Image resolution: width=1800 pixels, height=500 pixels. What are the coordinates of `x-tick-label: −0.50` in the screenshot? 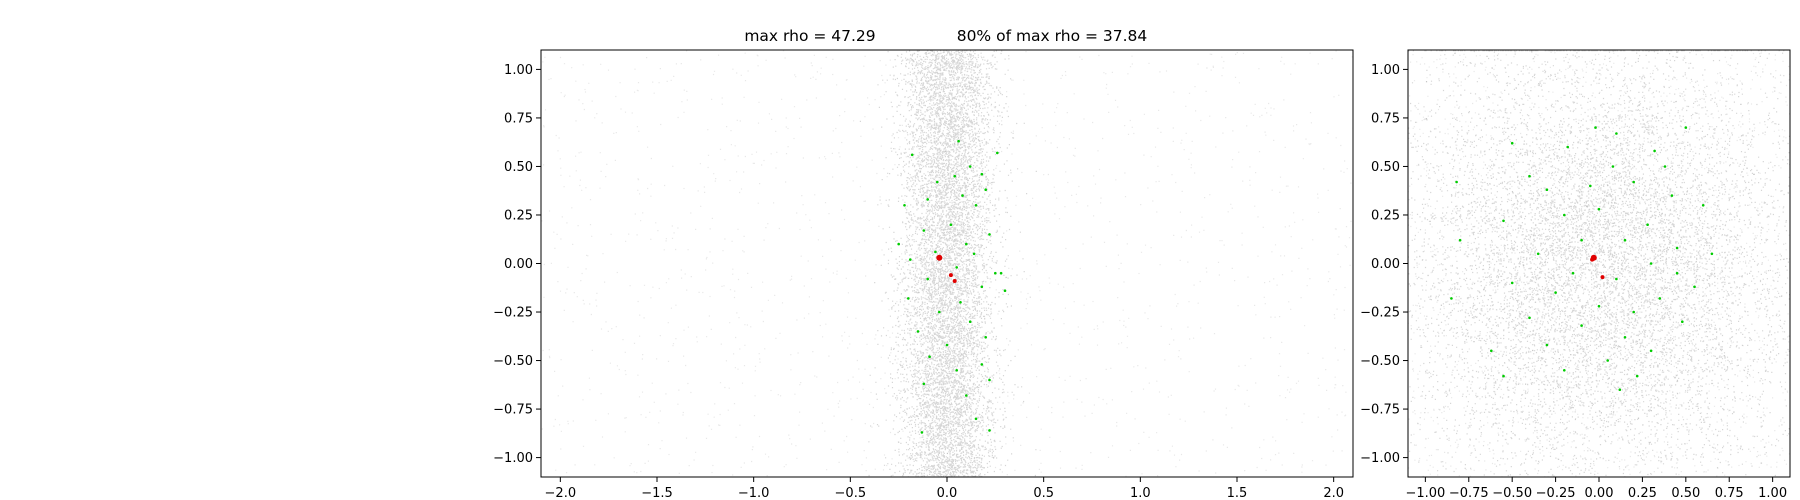 It's located at (1512, 493).